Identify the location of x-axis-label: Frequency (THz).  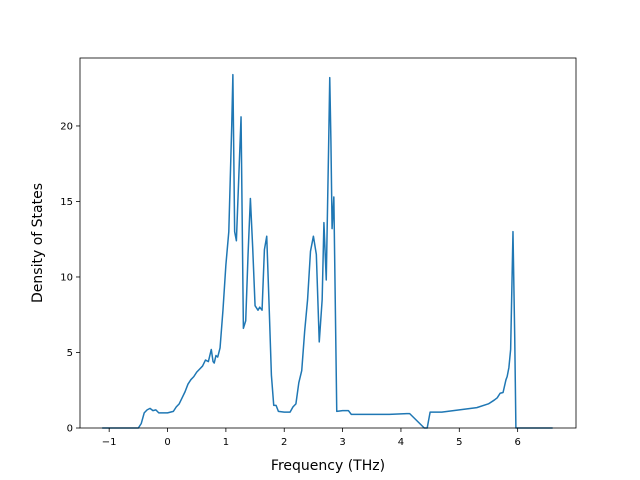
(328, 466).